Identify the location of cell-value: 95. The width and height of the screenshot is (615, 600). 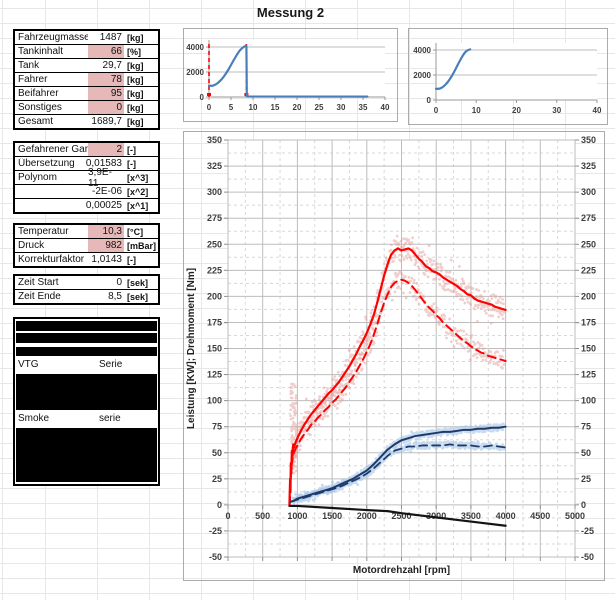
(106, 93).